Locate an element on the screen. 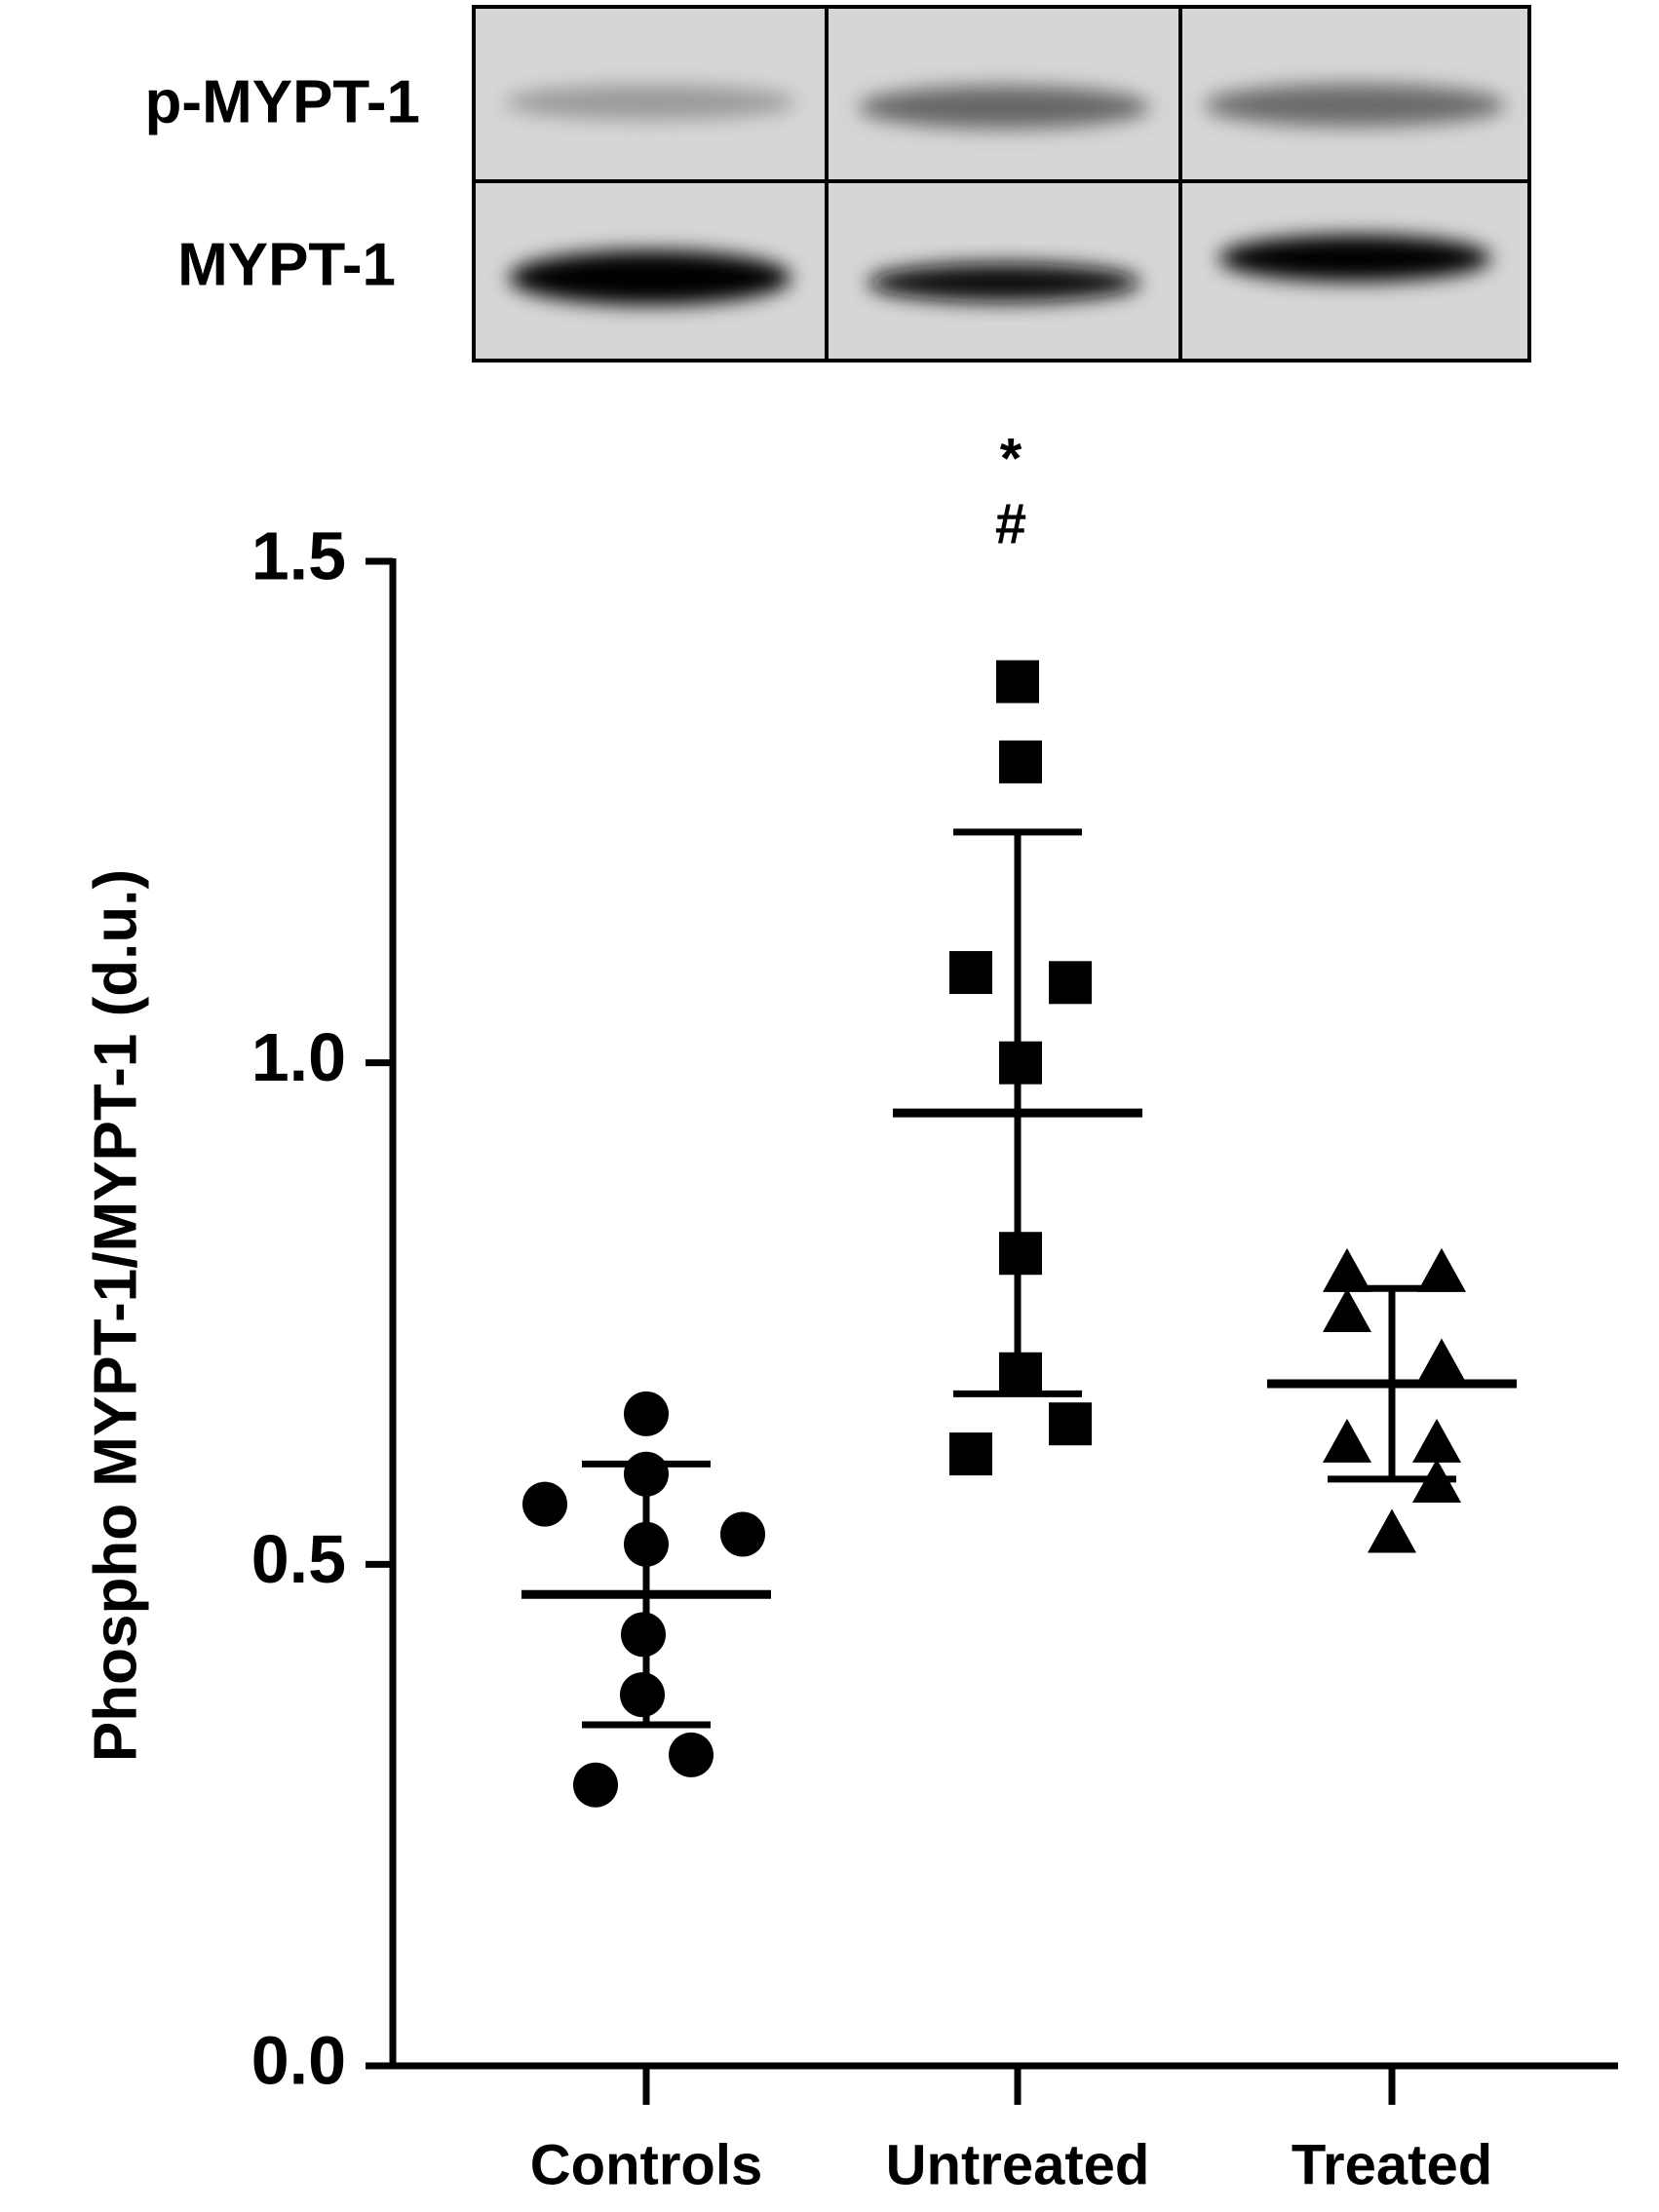  annotation: * is located at coordinates (1011, 458).